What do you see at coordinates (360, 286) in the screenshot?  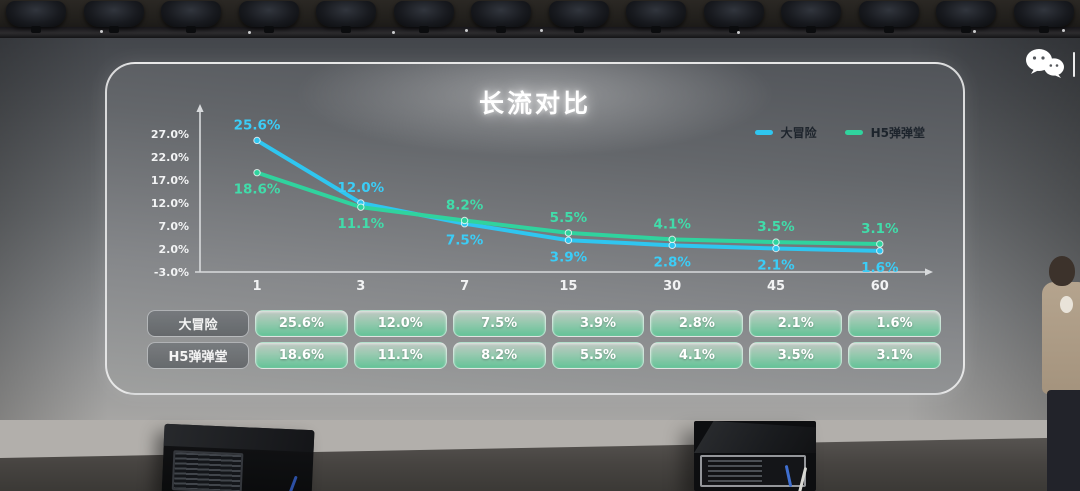 I see `x-axis-tick: 3` at bounding box center [360, 286].